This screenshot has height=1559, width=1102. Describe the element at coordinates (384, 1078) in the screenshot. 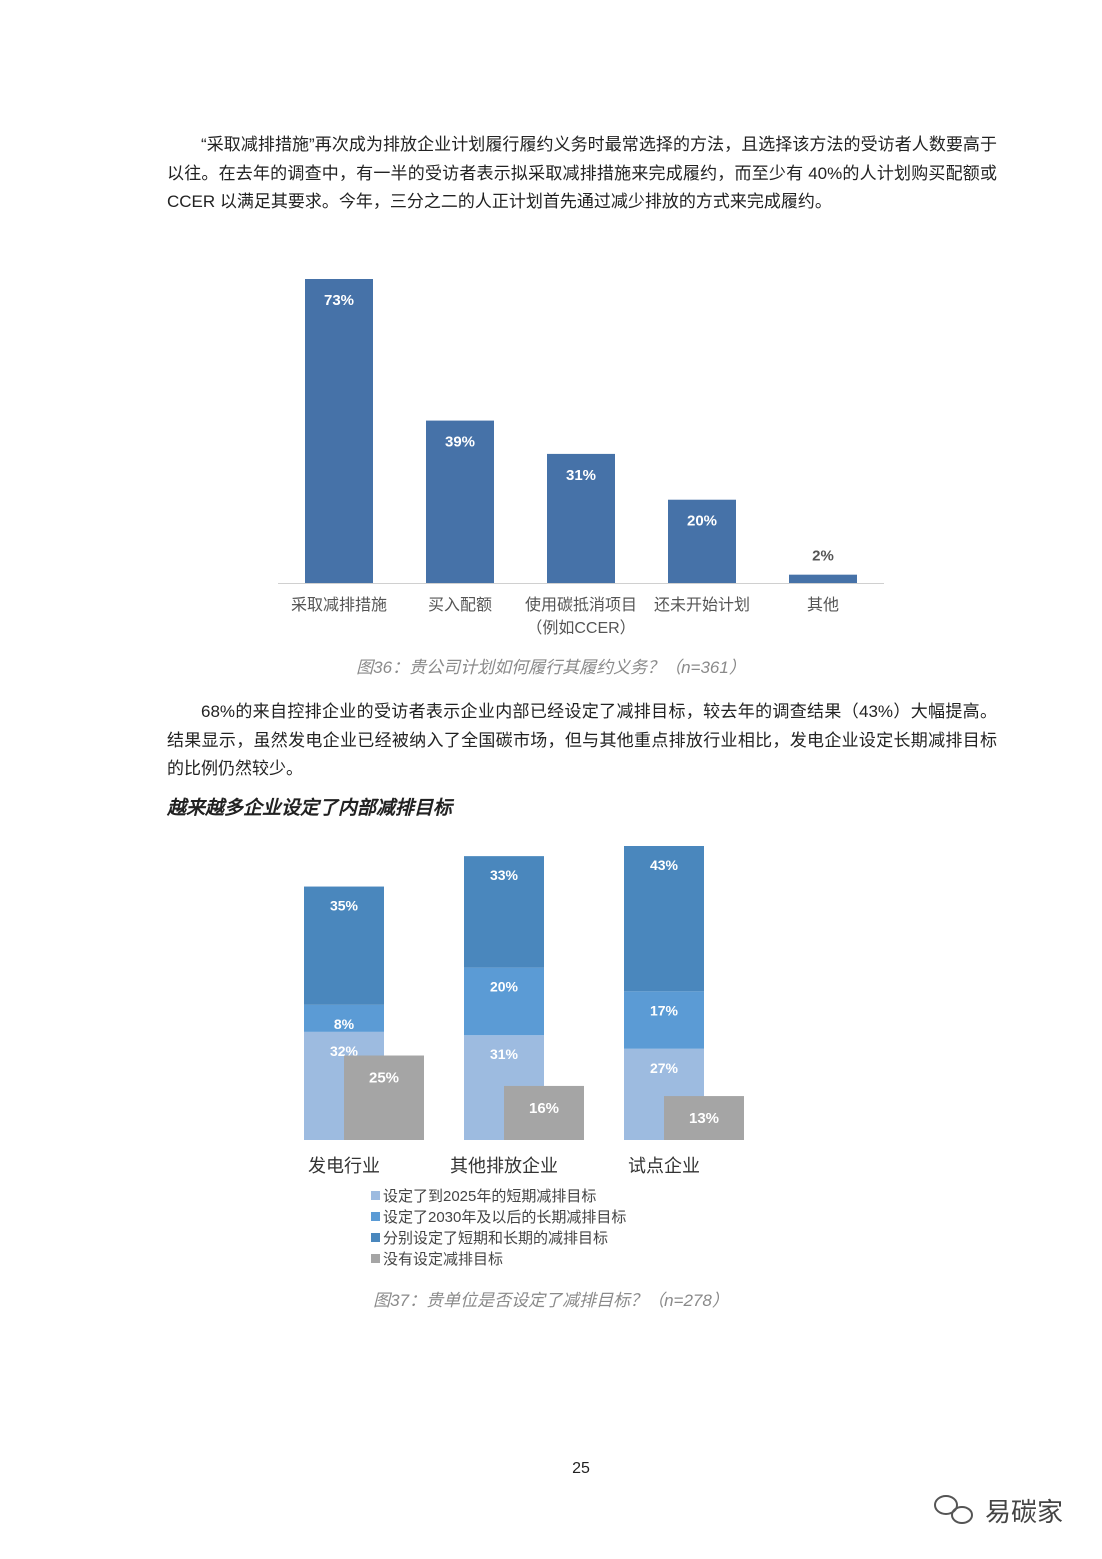

I see `data-label: 25%` at that location.